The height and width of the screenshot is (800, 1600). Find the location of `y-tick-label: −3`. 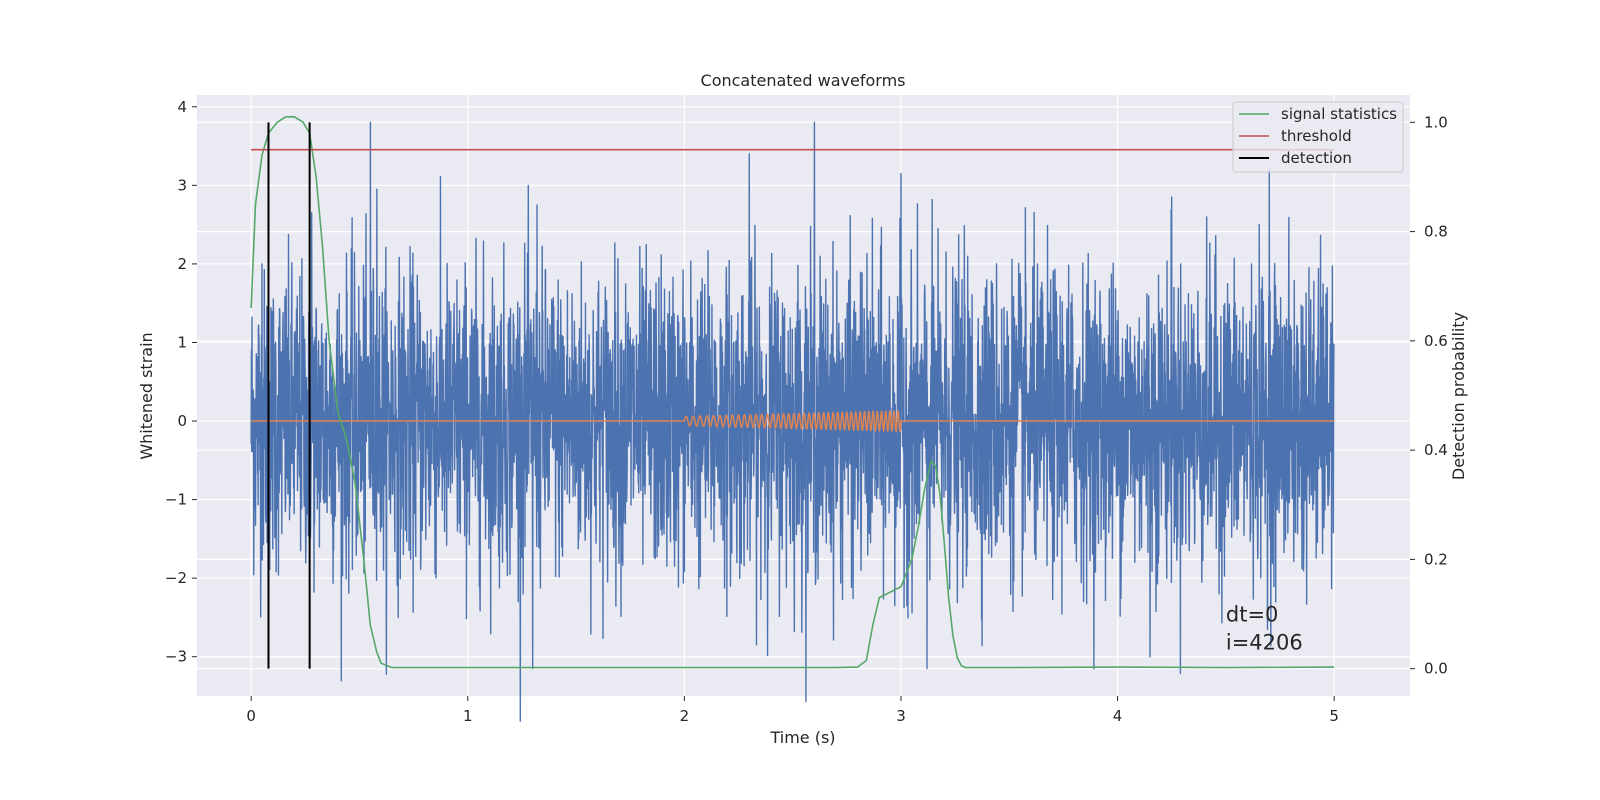

y-tick-label: −3 is located at coordinates (176, 657).